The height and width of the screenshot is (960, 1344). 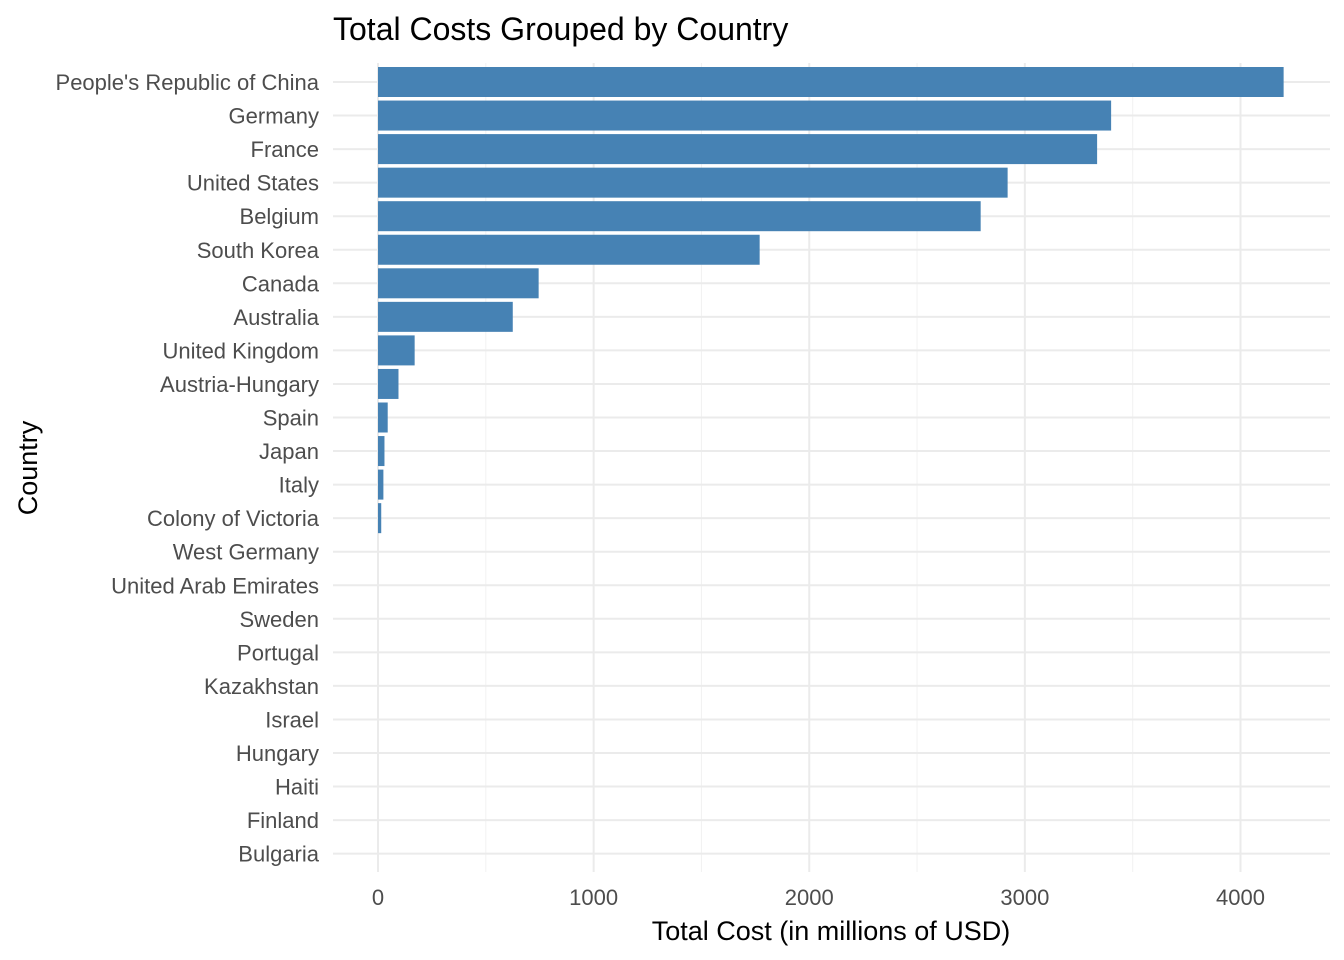 What do you see at coordinates (258, 250) in the screenshot?
I see `category-tick-label: South Korea` at bounding box center [258, 250].